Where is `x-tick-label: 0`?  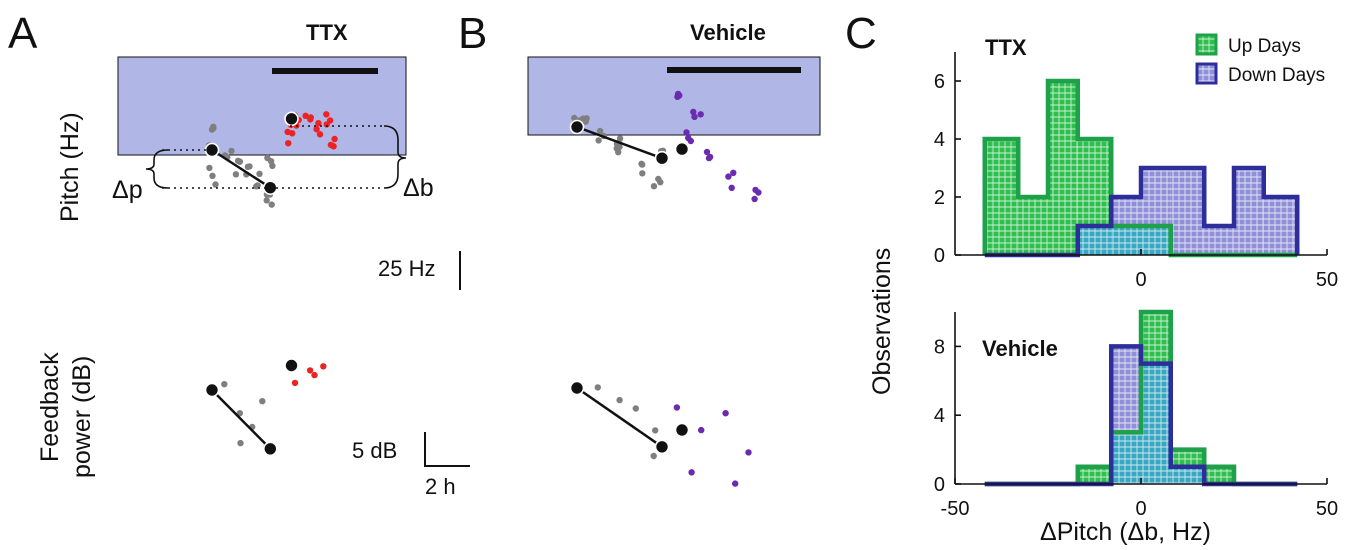 x-tick-label: 0 is located at coordinates (1140, 509).